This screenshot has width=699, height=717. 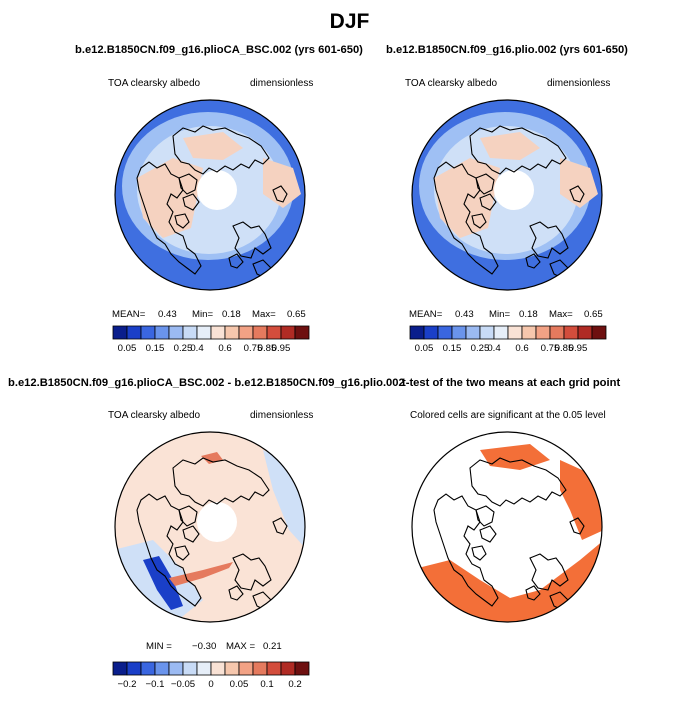 What do you see at coordinates (500, 314) in the screenshot?
I see `panel-2-min-label: Min=` at bounding box center [500, 314].